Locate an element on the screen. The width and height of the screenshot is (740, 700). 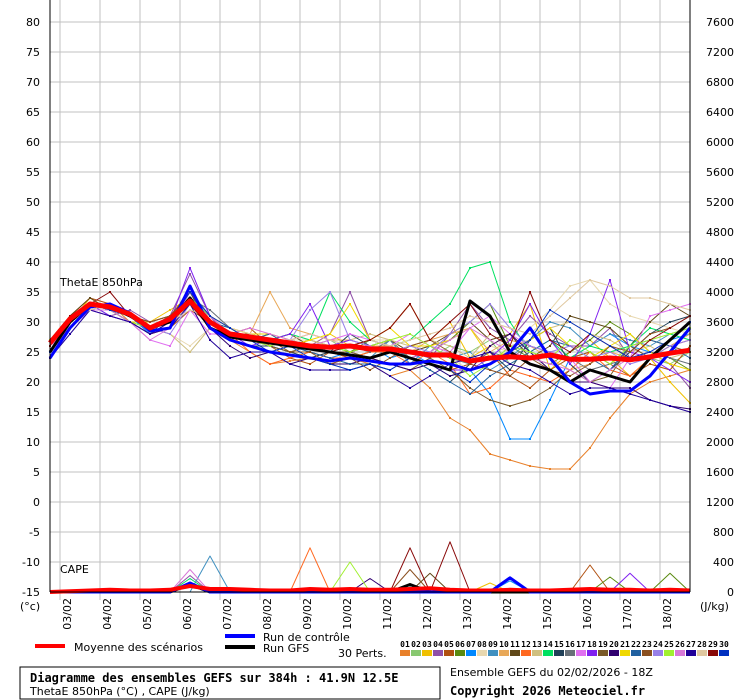
left-tick-label: 5 is located at coordinates (36, 472).